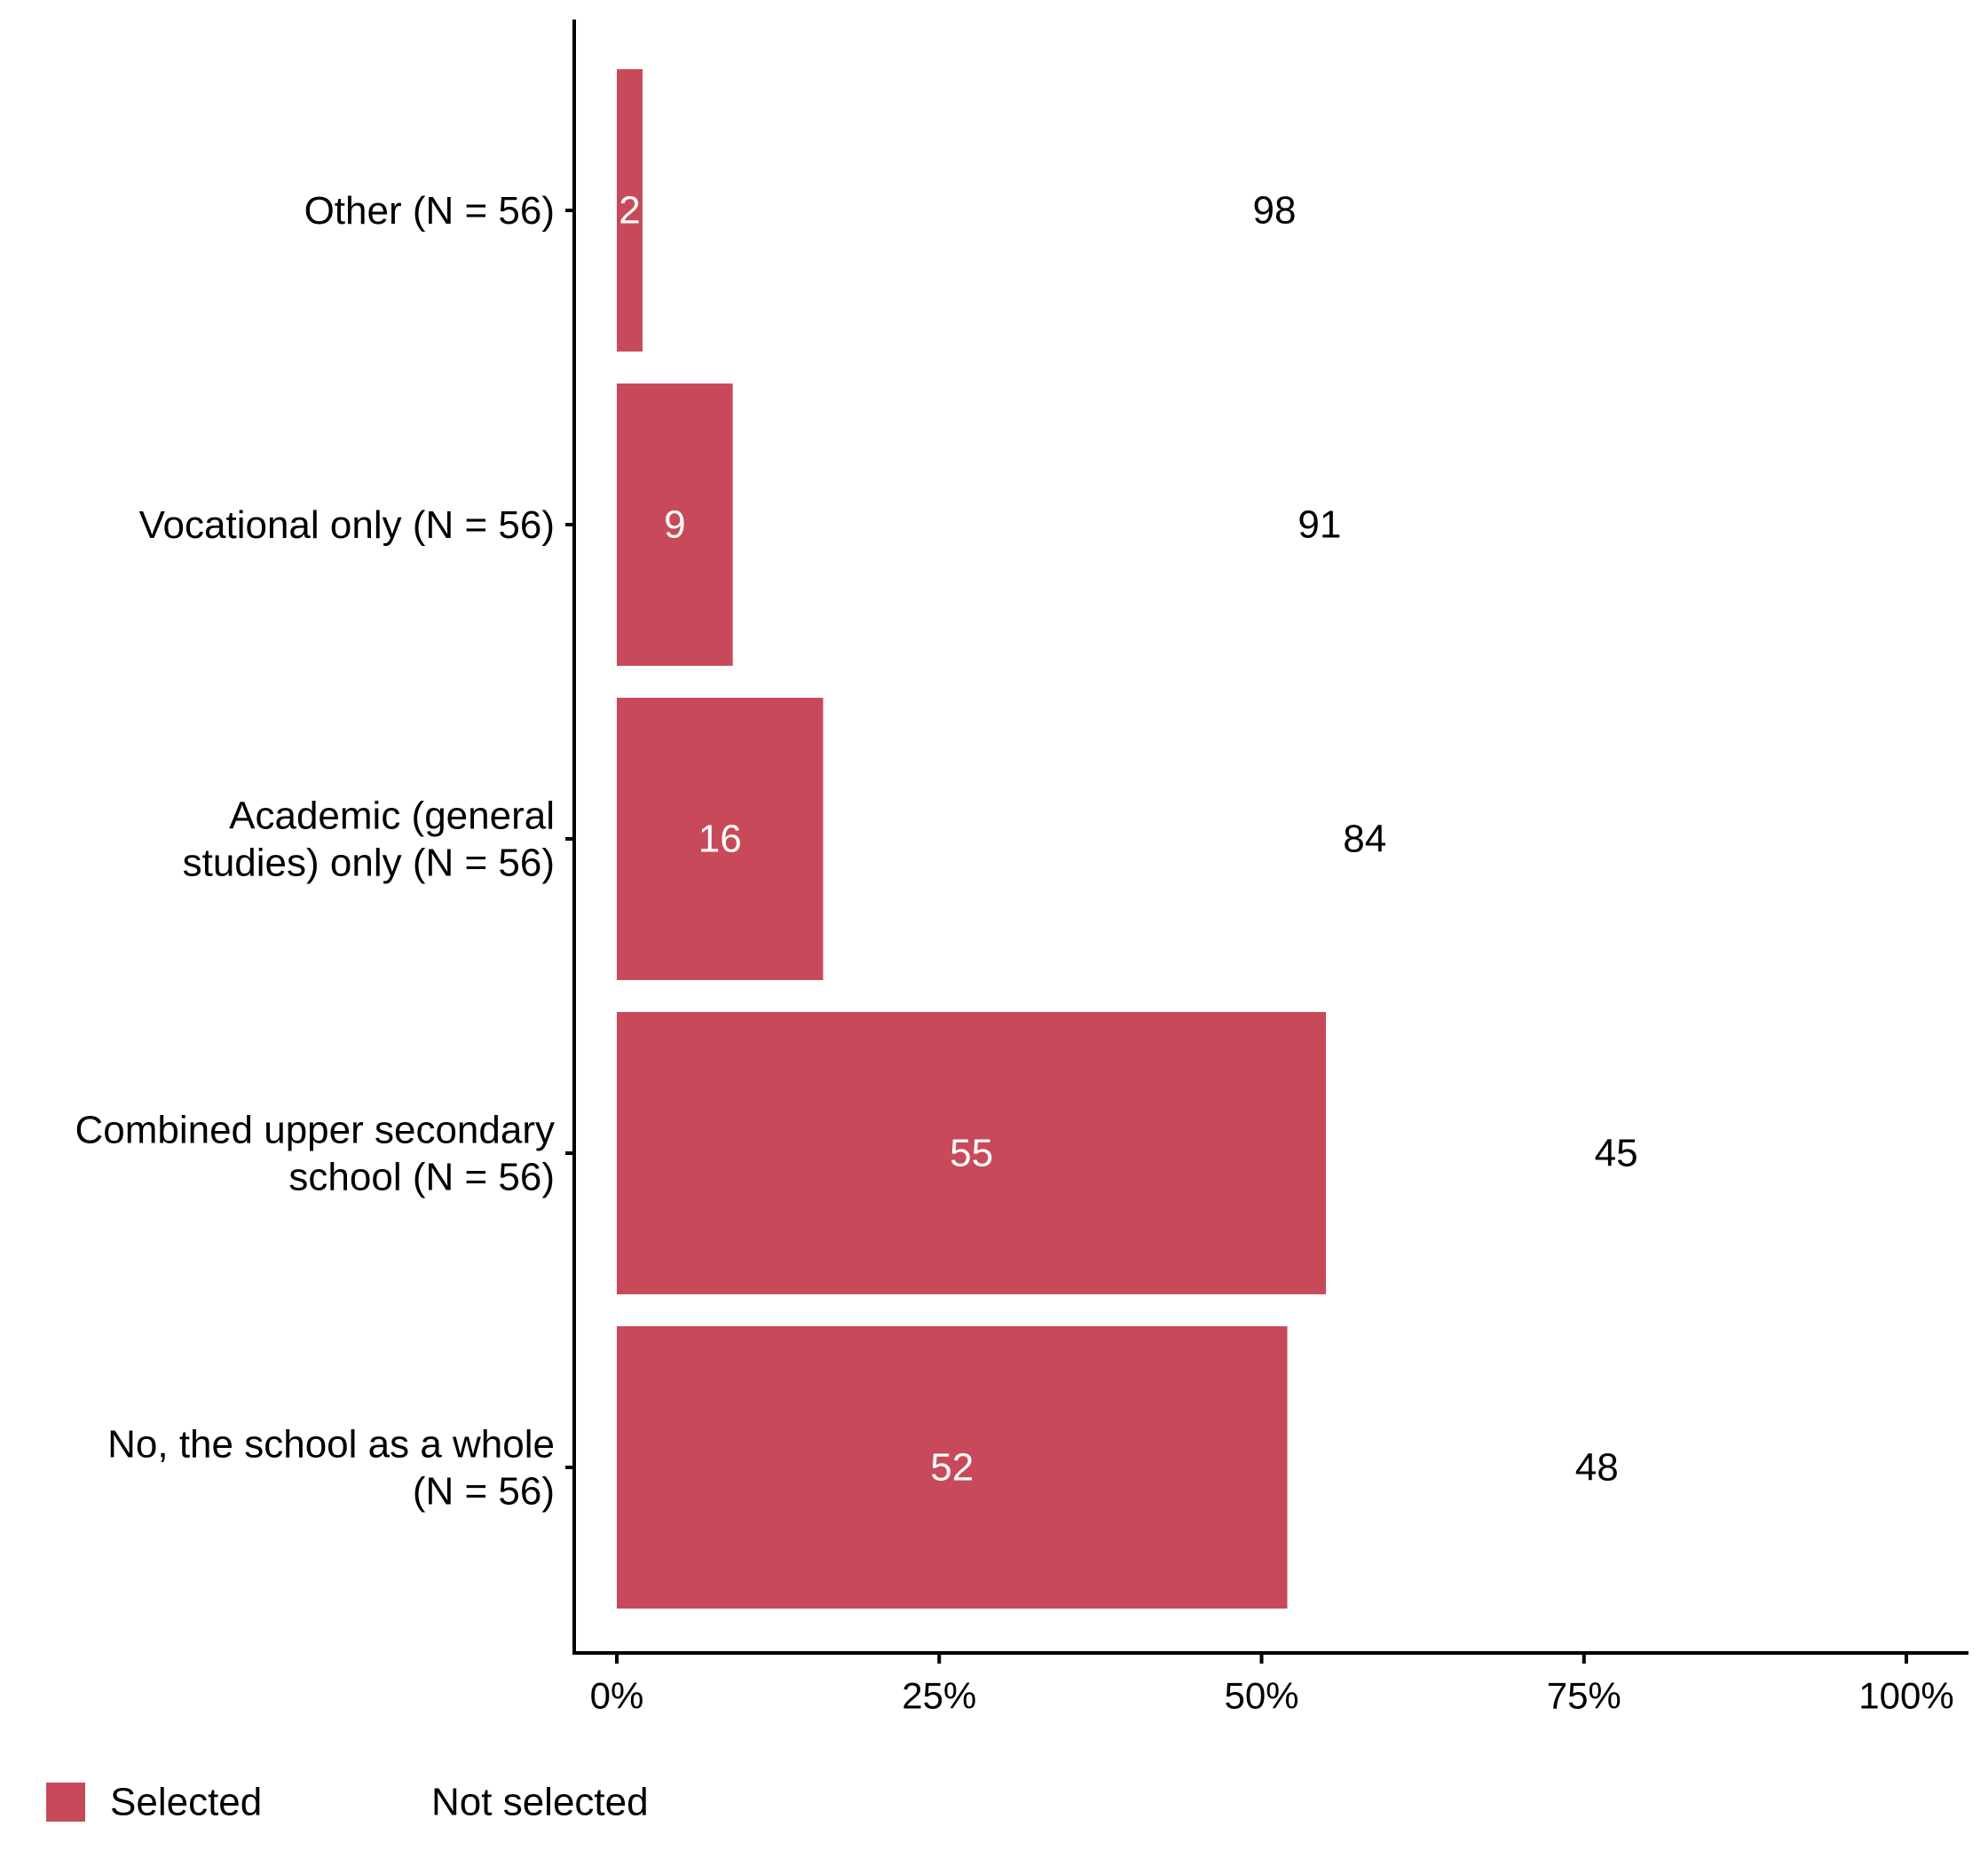 This screenshot has height=1866, width=1988. I want to click on x-tick-label: 100%, so click(1905, 1696).